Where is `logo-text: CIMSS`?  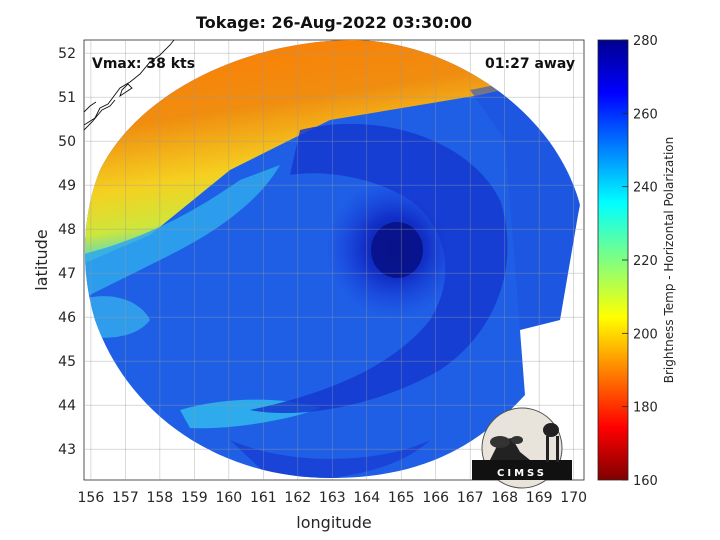 logo-text: CIMSS is located at coordinates (522, 473).